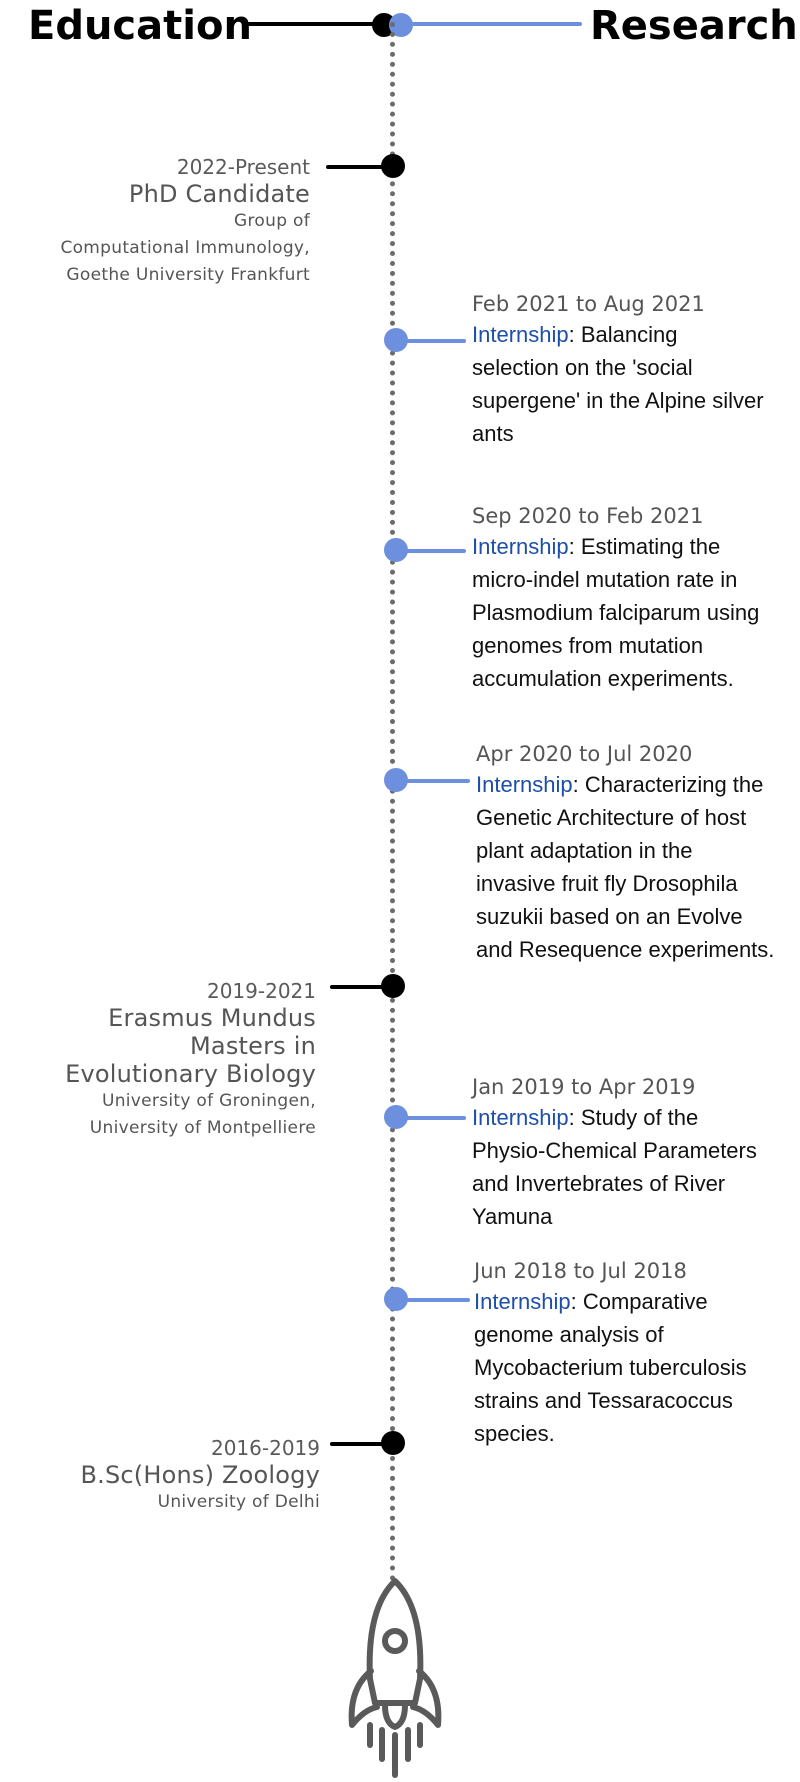 The height and width of the screenshot is (1782, 800). What do you see at coordinates (512, 1216) in the screenshot?
I see `research-line: Yamuna` at bounding box center [512, 1216].